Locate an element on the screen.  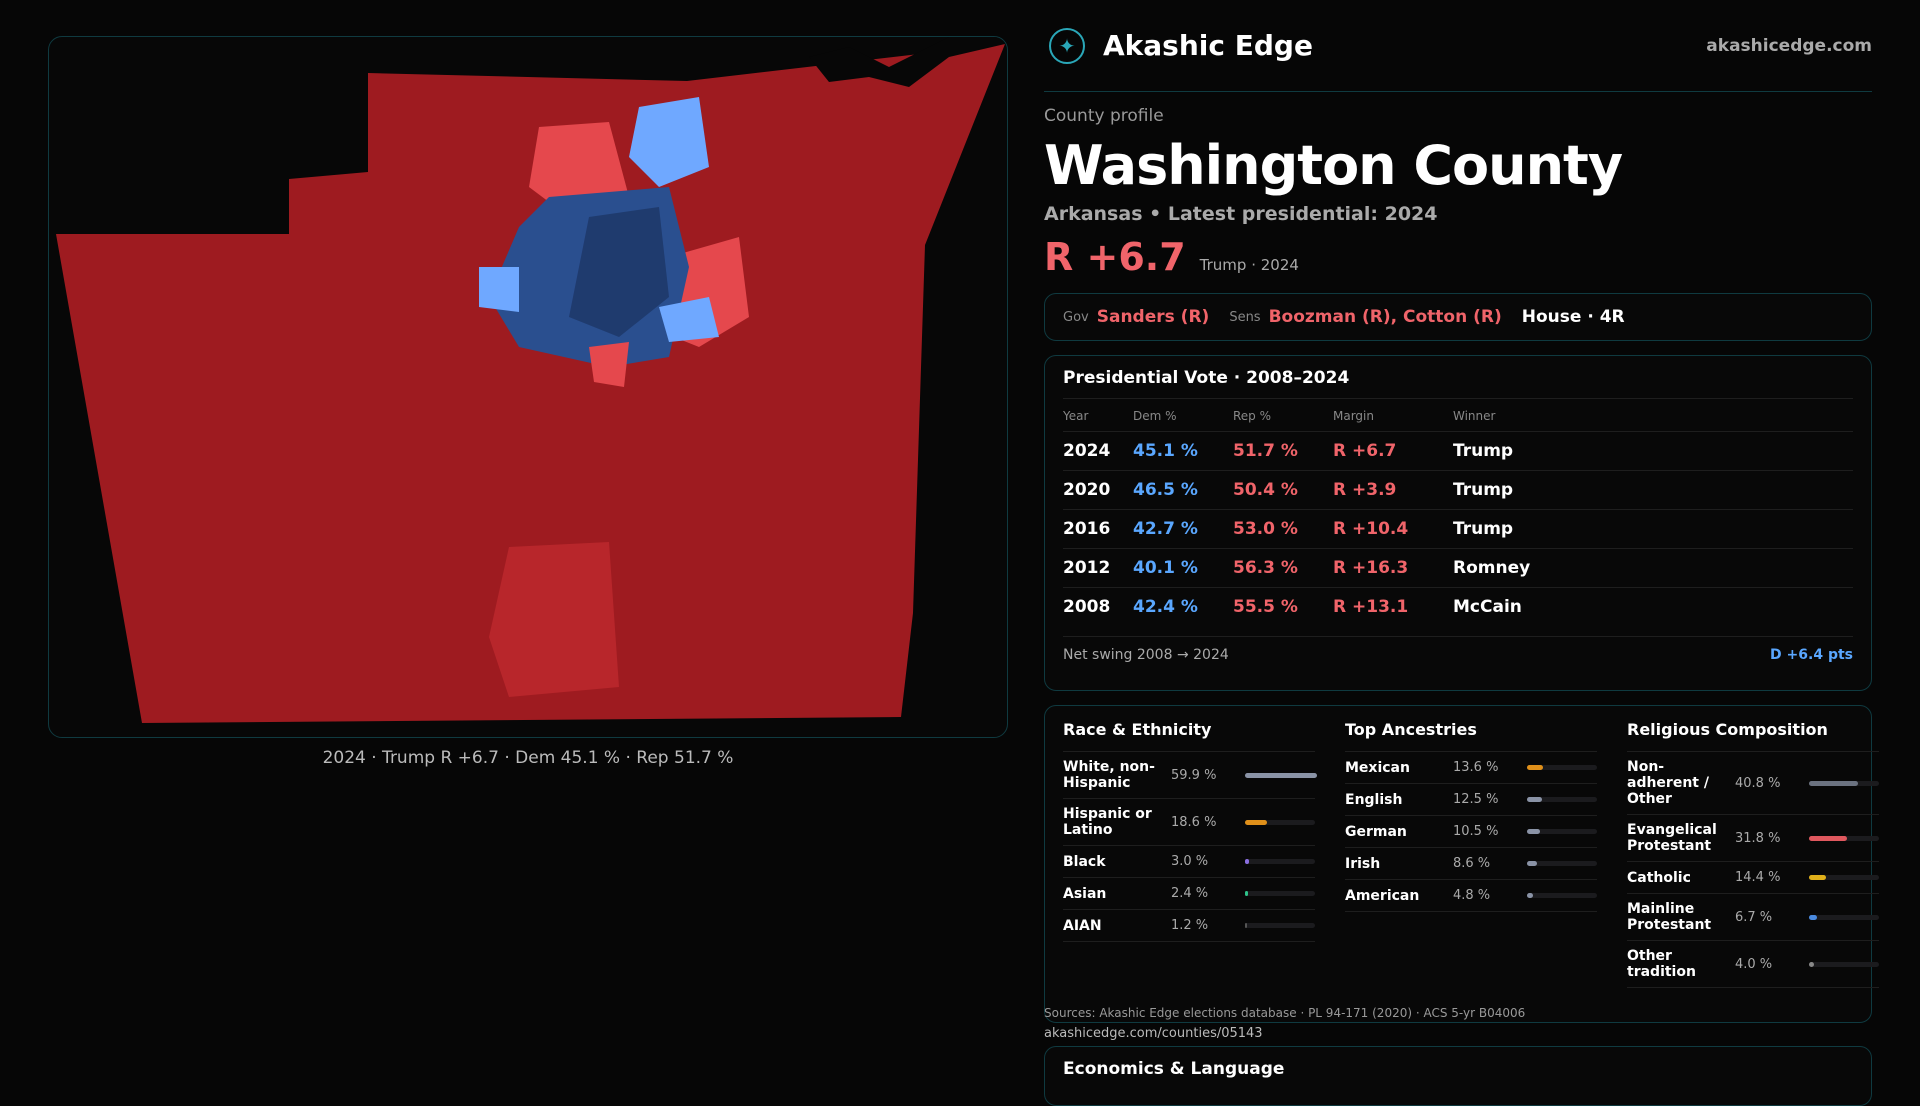
table-row: 2012 40.1 % 56.3 % R +16.3 Romney is located at coordinates (1458, 568).